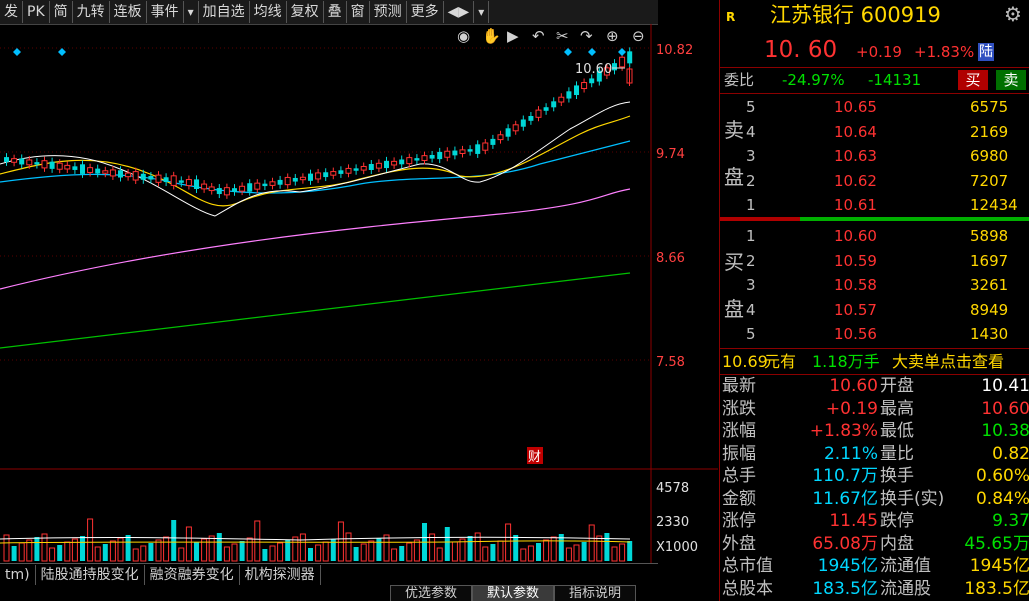 The image size is (1029, 601). I want to click on indicator-tab-1: 陆股通持股变化, so click(90, 575).